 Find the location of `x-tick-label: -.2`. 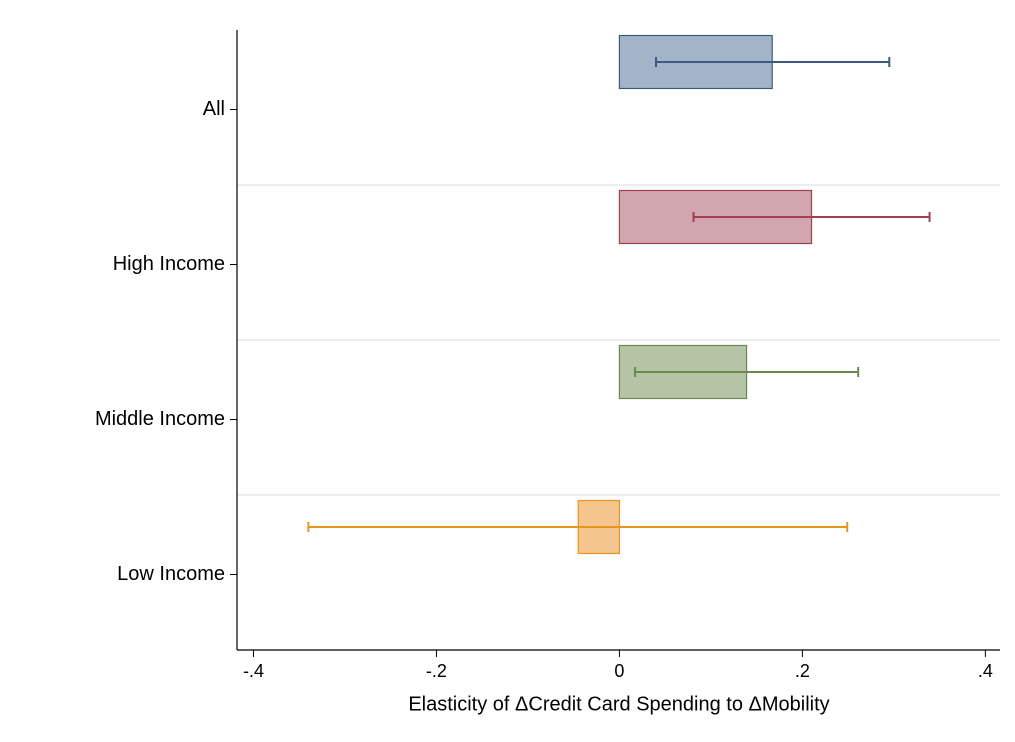

x-tick-label: -.2 is located at coordinates (436, 671).